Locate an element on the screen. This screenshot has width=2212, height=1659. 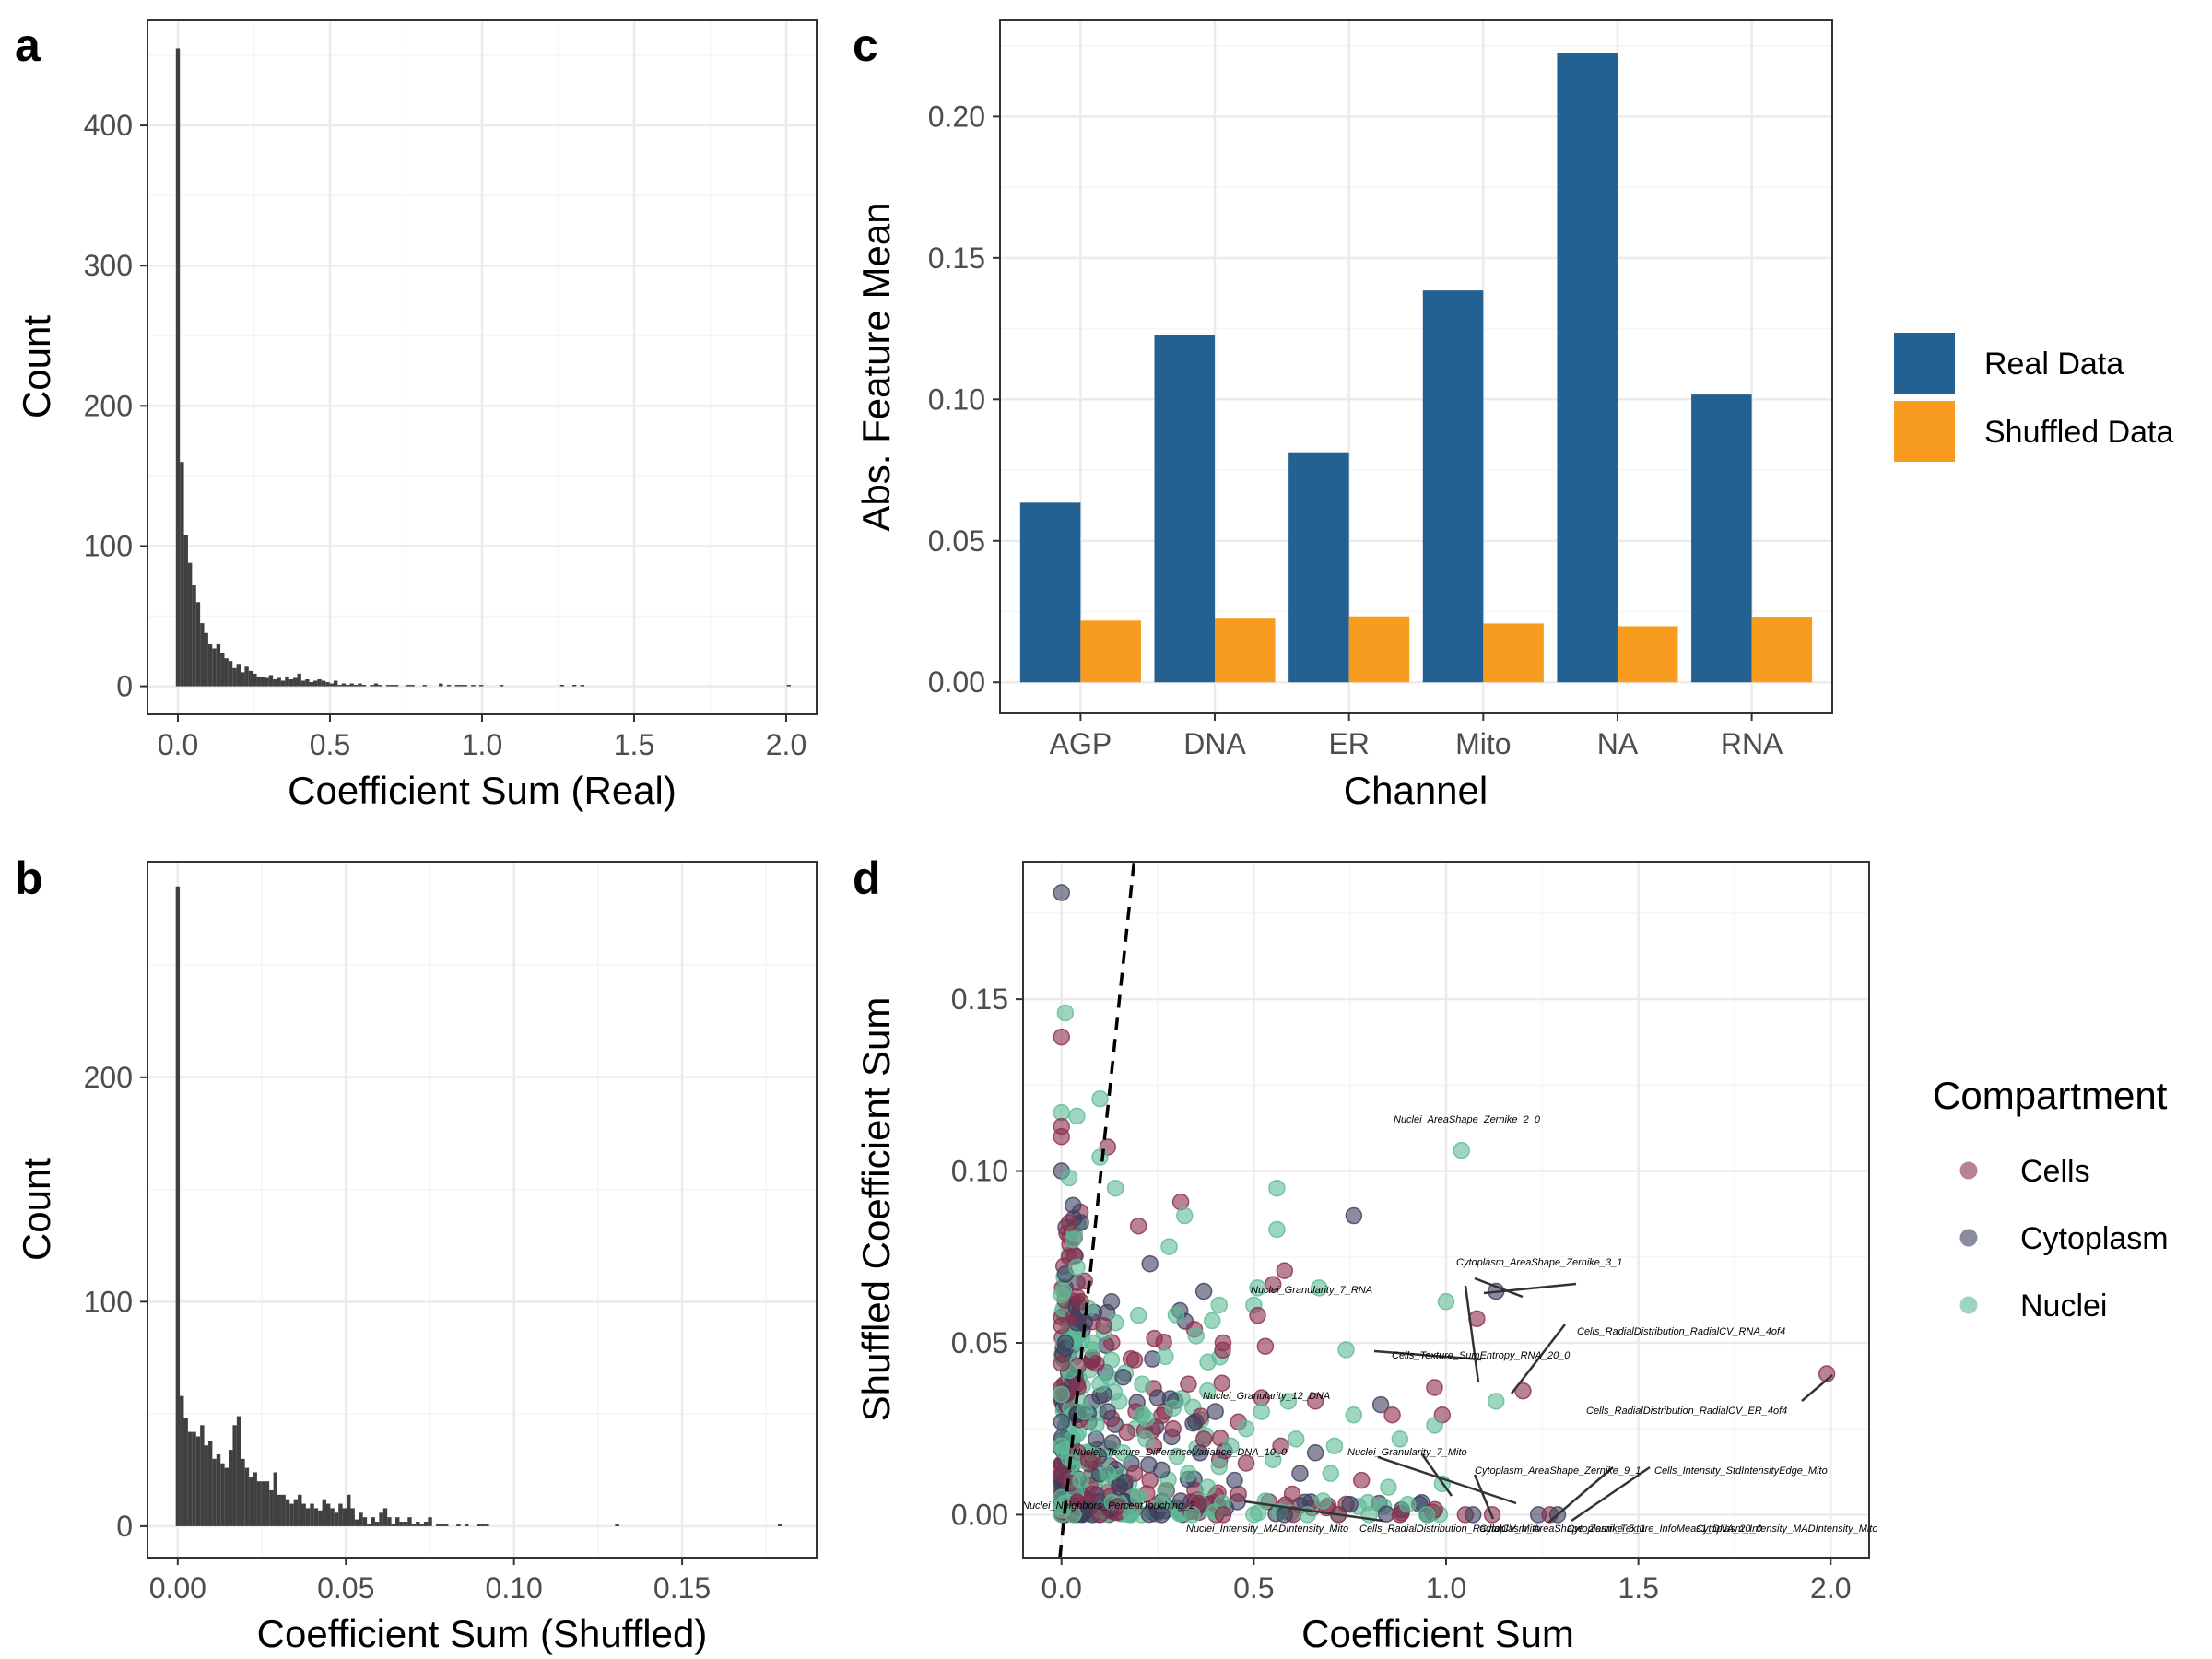
b-plot-area is located at coordinates (482, 1210).